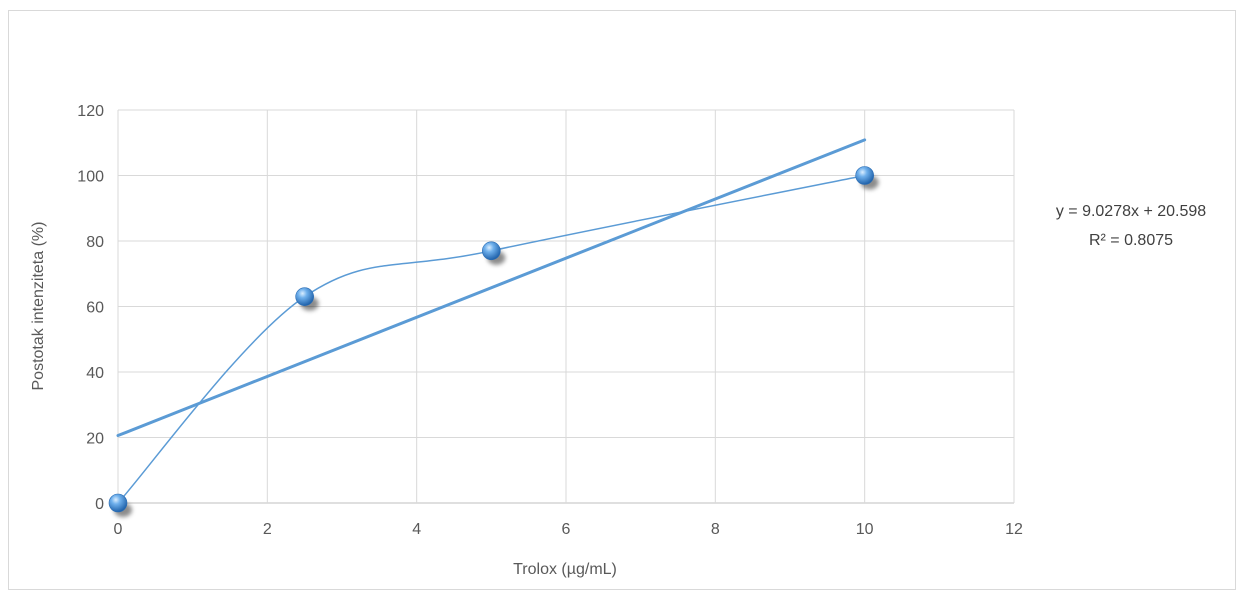 The width and height of the screenshot is (1239, 590). I want to click on x-tick-label: 2, so click(267, 529).